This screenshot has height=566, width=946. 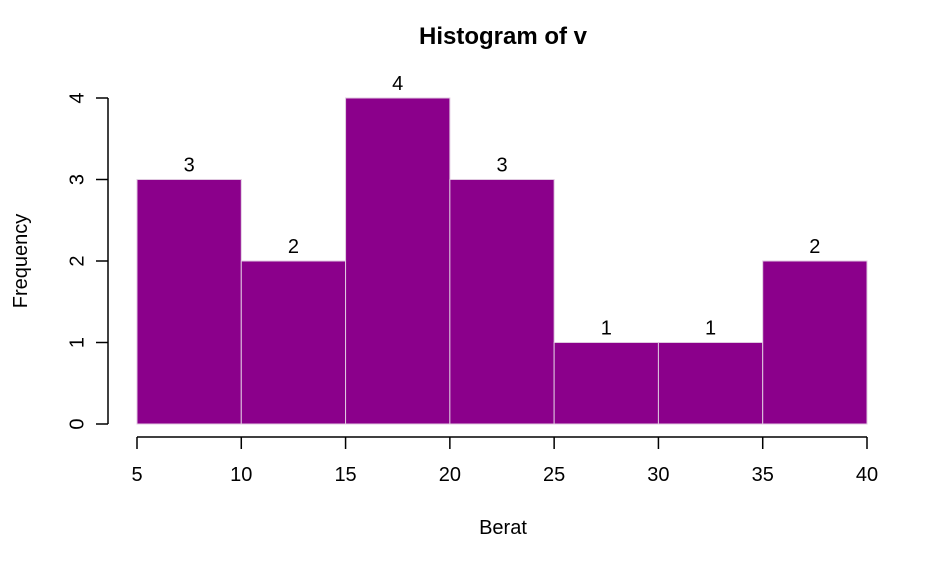 I want to click on y-axis-label: Frequency, so click(x=21, y=261).